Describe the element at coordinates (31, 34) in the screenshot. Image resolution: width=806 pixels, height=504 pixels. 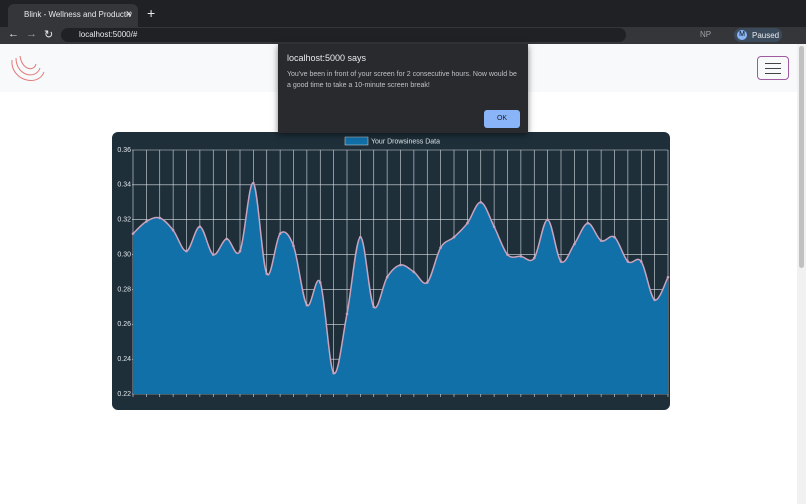
I see `forward: →` at that location.